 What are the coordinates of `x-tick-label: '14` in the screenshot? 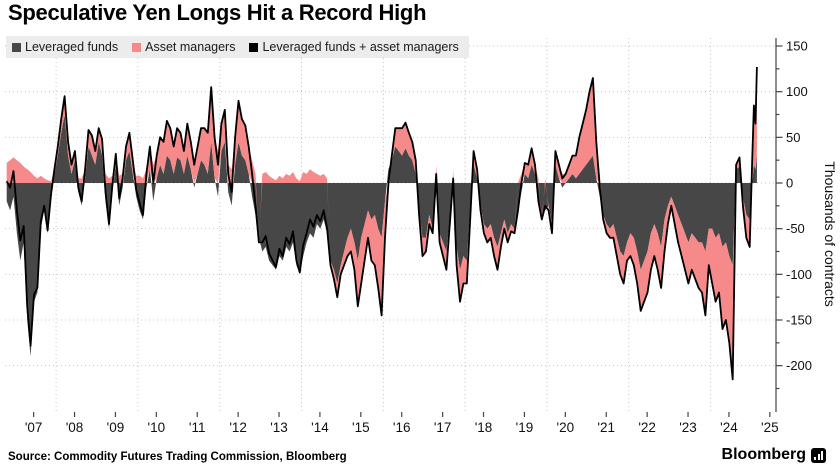 It's located at (320, 427).